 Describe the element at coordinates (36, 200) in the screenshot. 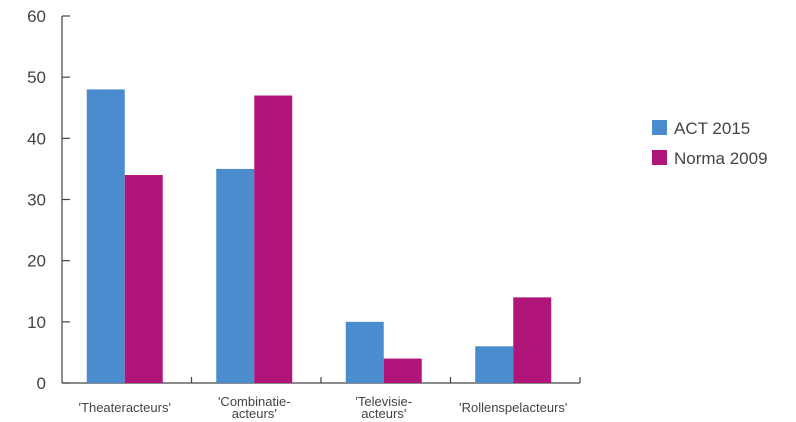

I see `y-tick-label: 30` at that location.